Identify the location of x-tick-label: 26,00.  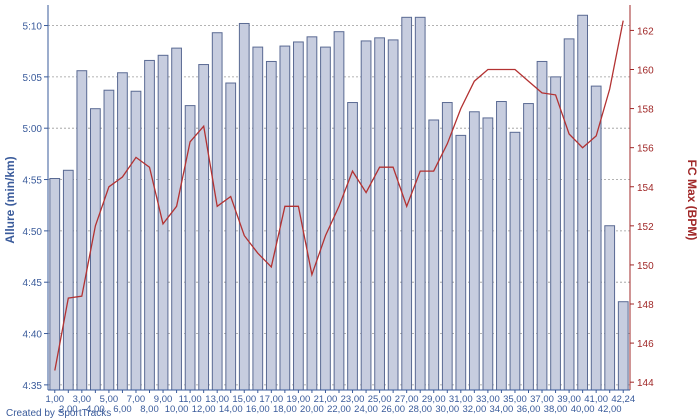
(393, 409).